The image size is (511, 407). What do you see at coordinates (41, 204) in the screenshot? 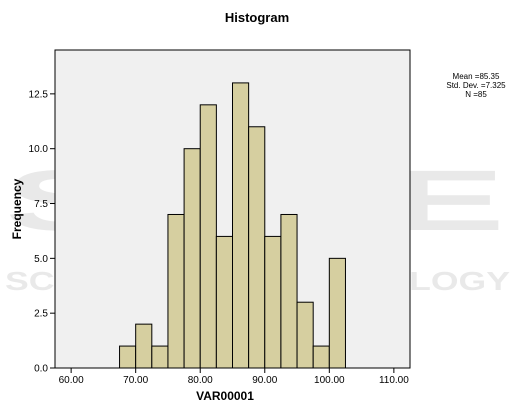
I see `y-tick-label: 7.5` at bounding box center [41, 204].